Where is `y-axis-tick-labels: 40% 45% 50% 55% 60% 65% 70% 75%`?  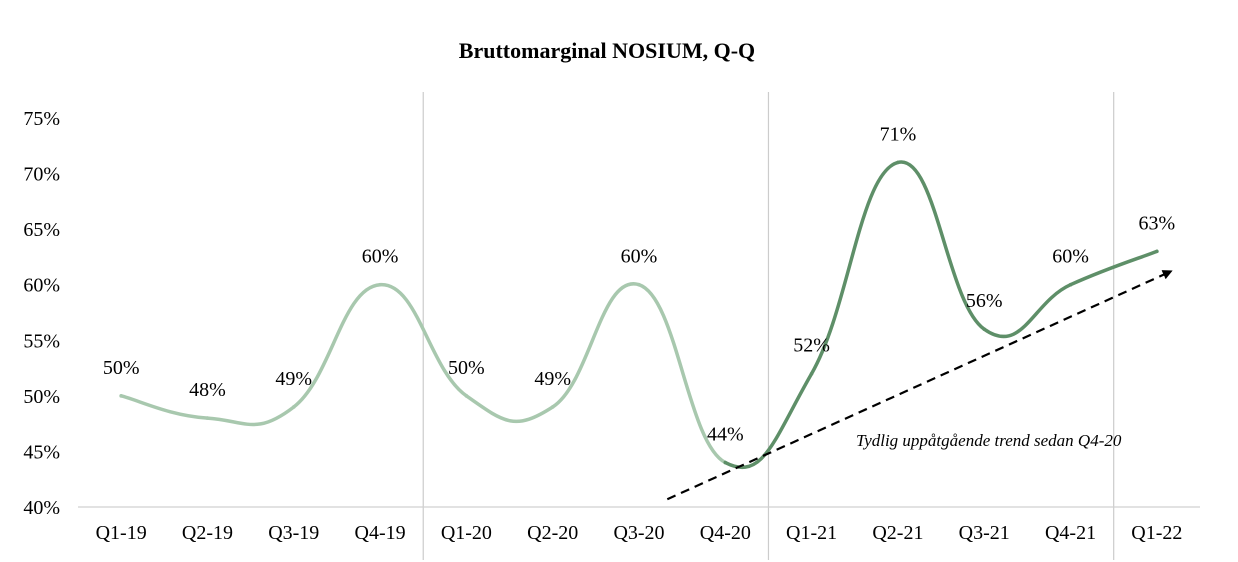 y-axis-tick-labels: 40% 45% 50% 55% 60% 65% 70% 75% is located at coordinates (41, 313).